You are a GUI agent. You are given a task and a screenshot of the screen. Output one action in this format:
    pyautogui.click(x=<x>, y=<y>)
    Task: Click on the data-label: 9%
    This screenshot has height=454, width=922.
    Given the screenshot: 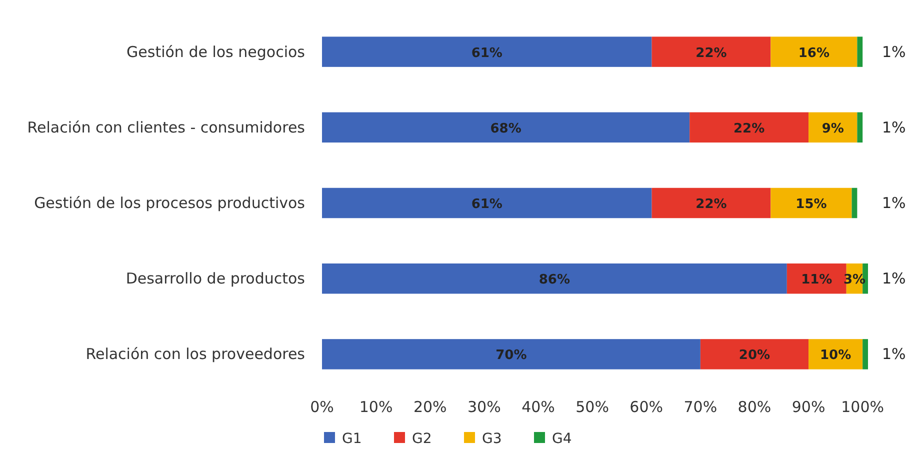 What is the action you would take?
    pyautogui.click(x=833, y=128)
    